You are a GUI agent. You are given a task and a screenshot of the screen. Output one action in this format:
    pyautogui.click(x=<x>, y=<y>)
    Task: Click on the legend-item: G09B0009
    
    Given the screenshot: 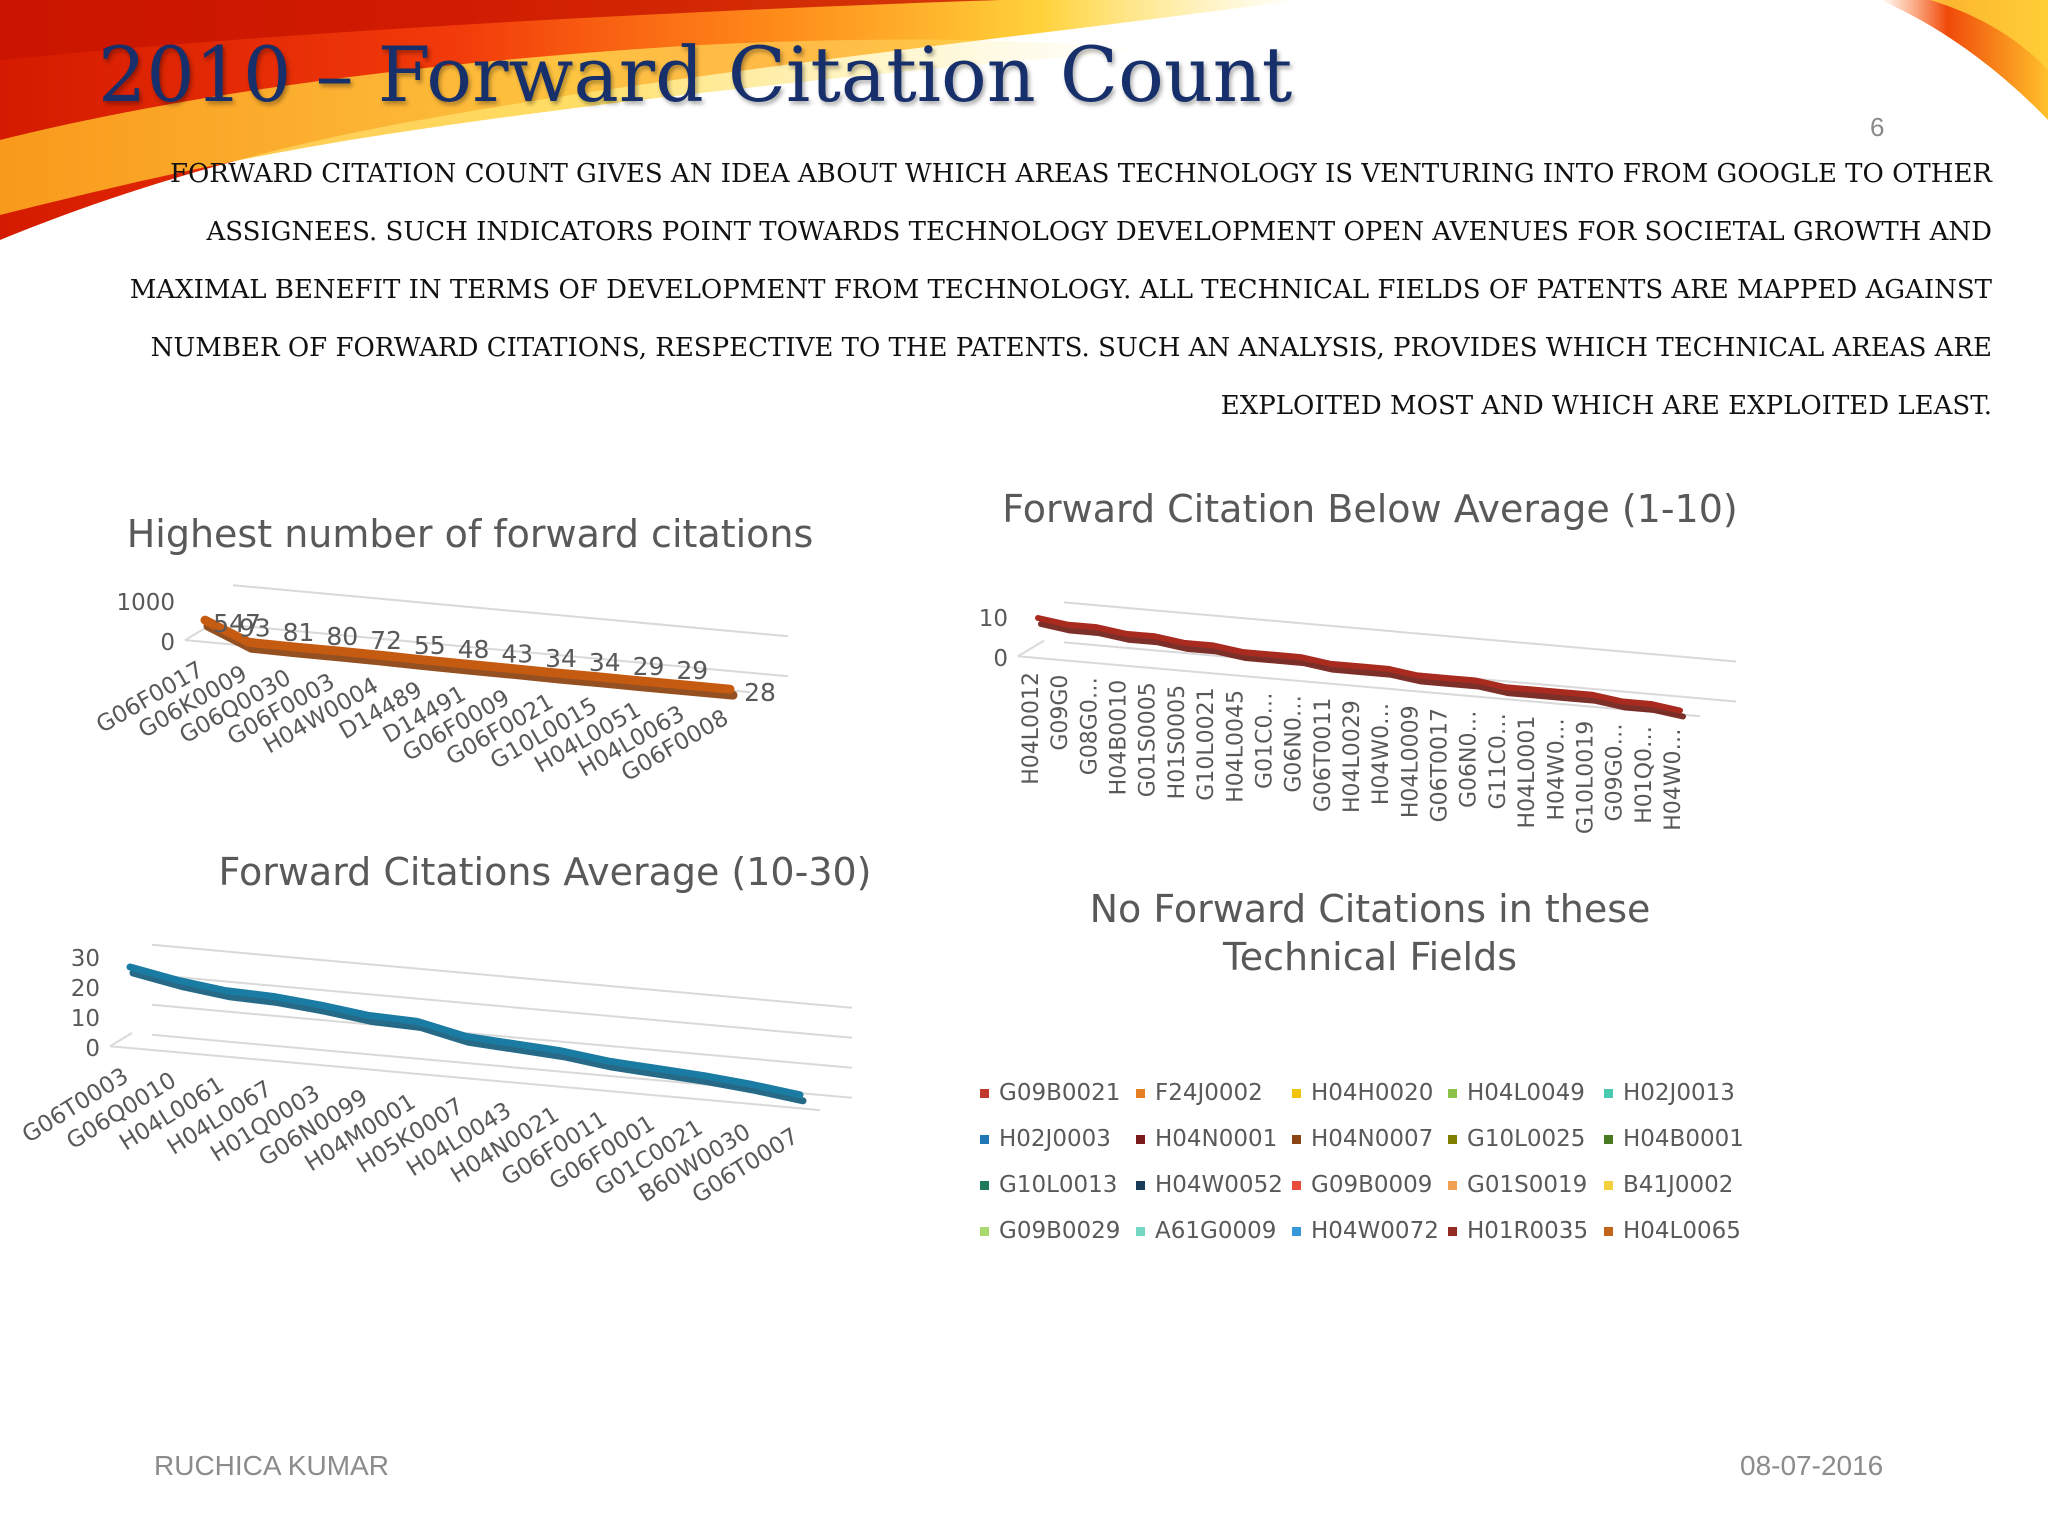 What is the action you would take?
    pyautogui.click(x=1370, y=1185)
    